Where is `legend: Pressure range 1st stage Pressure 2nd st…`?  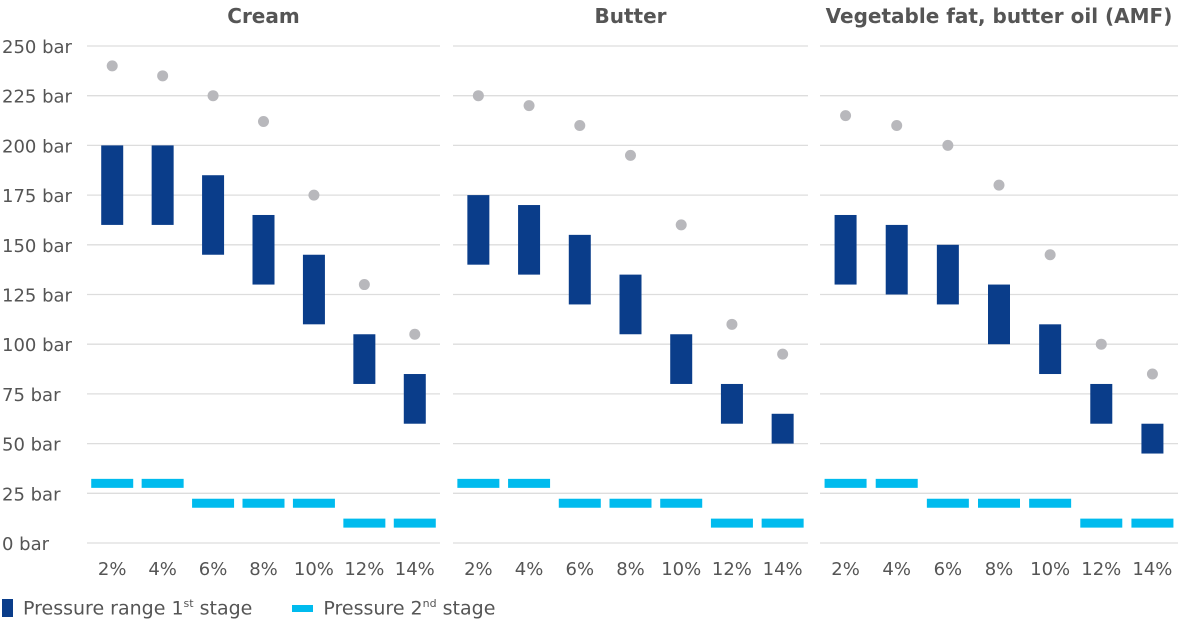 legend: Pressure range 1st stage Pressure 2nd st… is located at coordinates (265, 608).